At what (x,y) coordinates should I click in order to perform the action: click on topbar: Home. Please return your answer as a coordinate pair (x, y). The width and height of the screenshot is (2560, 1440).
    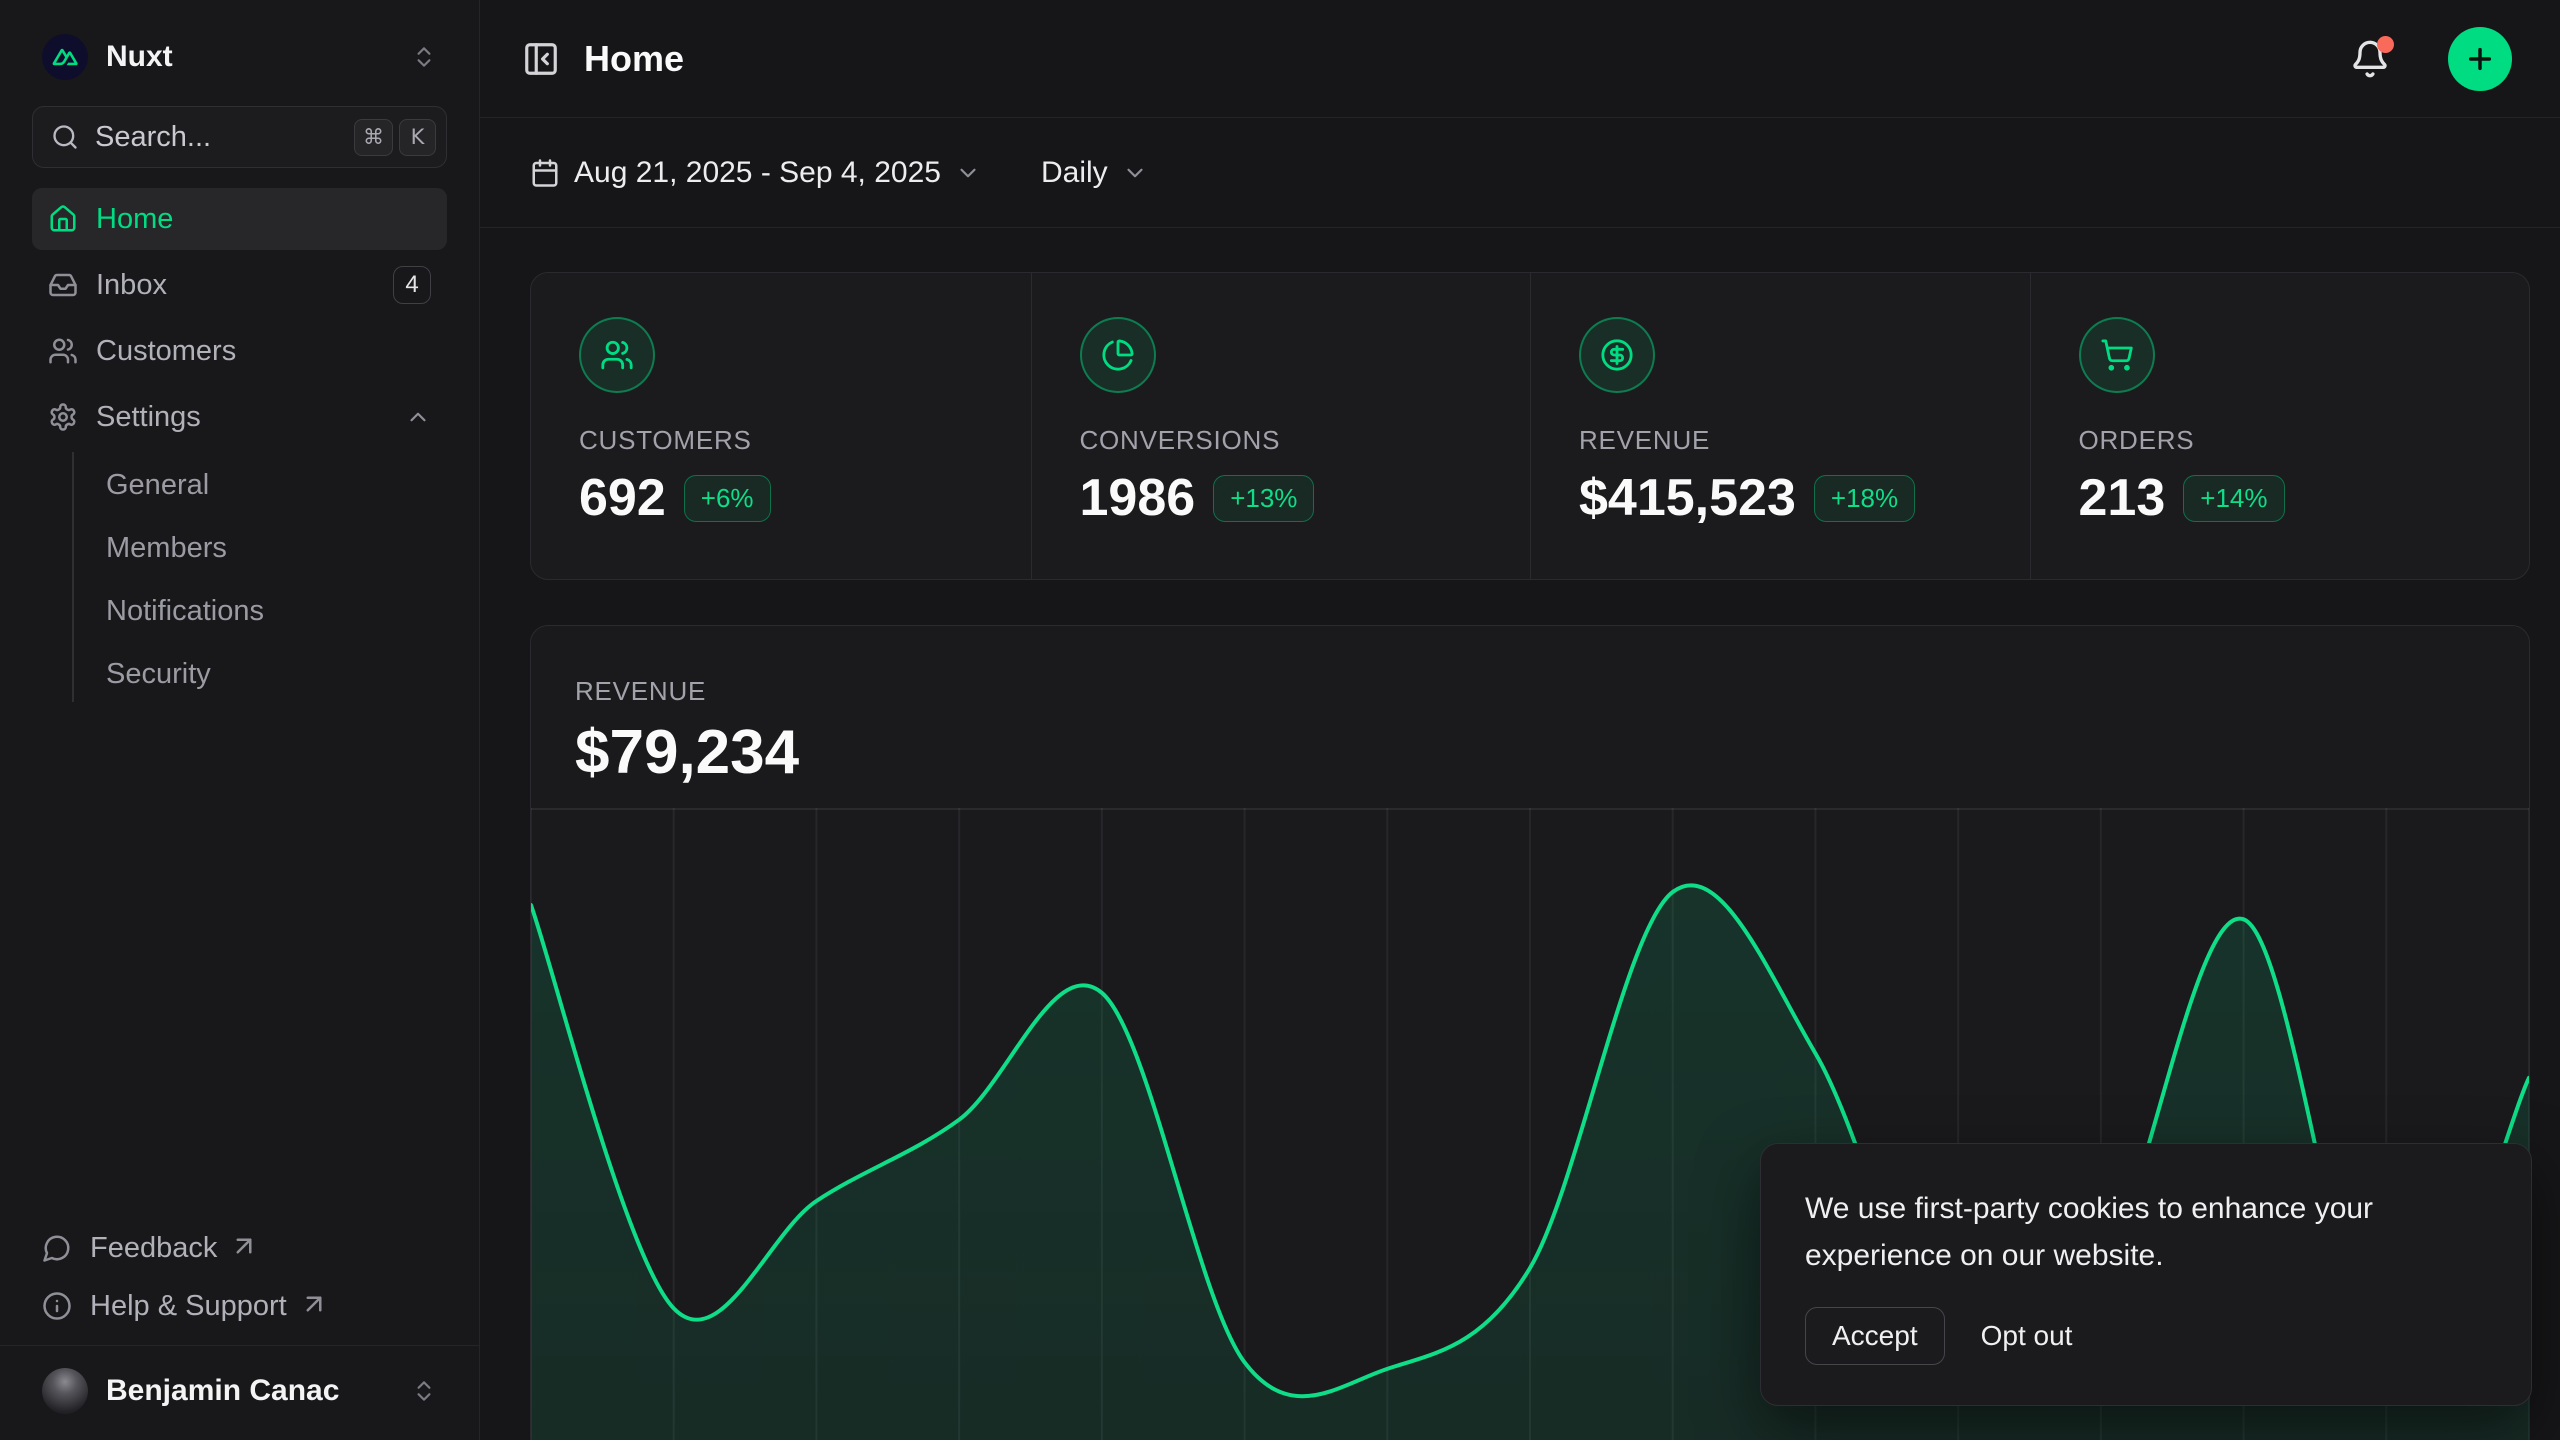
    Looking at the image, I should click on (1520, 59).